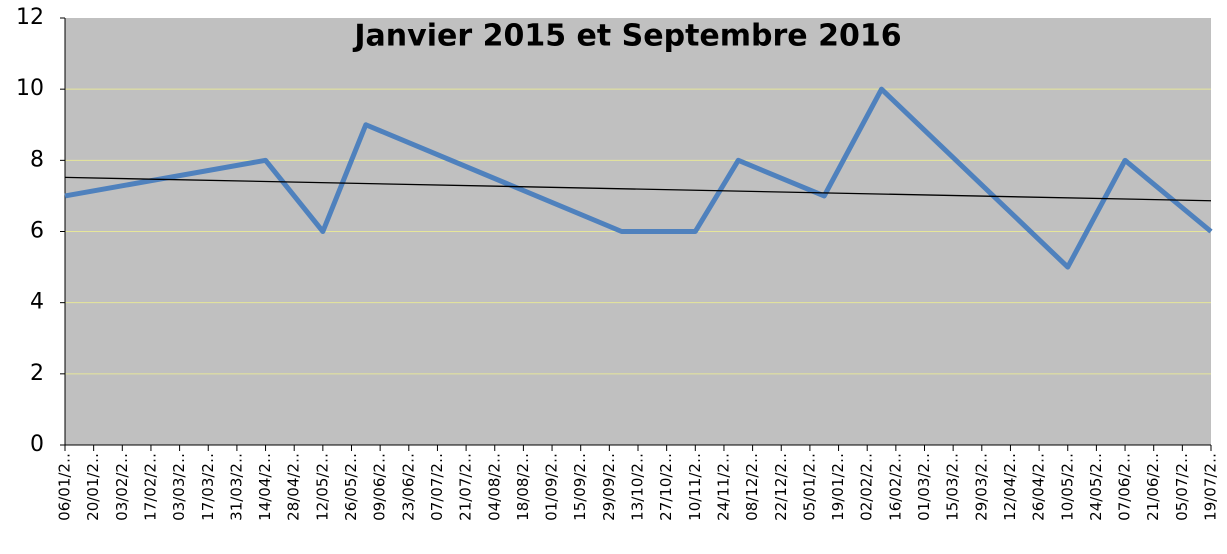 The image size is (1227, 554). What do you see at coordinates (781, 487) in the screenshot?
I see `x-tick-label: 22/12/2‥` at bounding box center [781, 487].